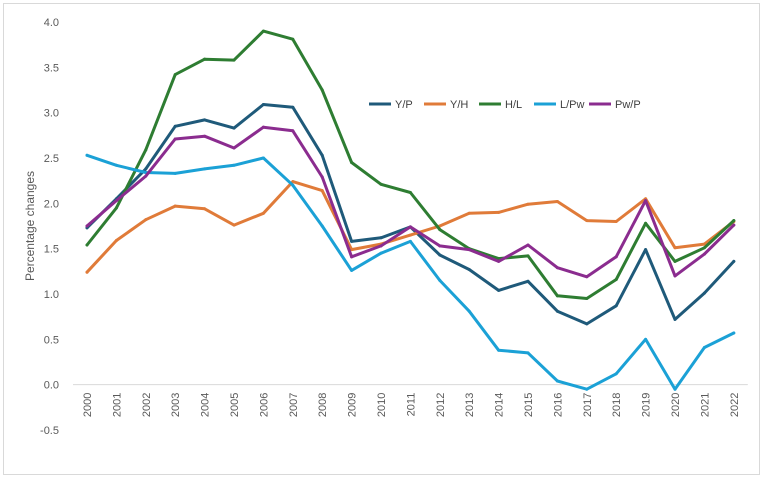 The height and width of the screenshot is (480, 764). What do you see at coordinates (51, 23) in the screenshot?
I see `y-tick-label: 4.0` at bounding box center [51, 23].